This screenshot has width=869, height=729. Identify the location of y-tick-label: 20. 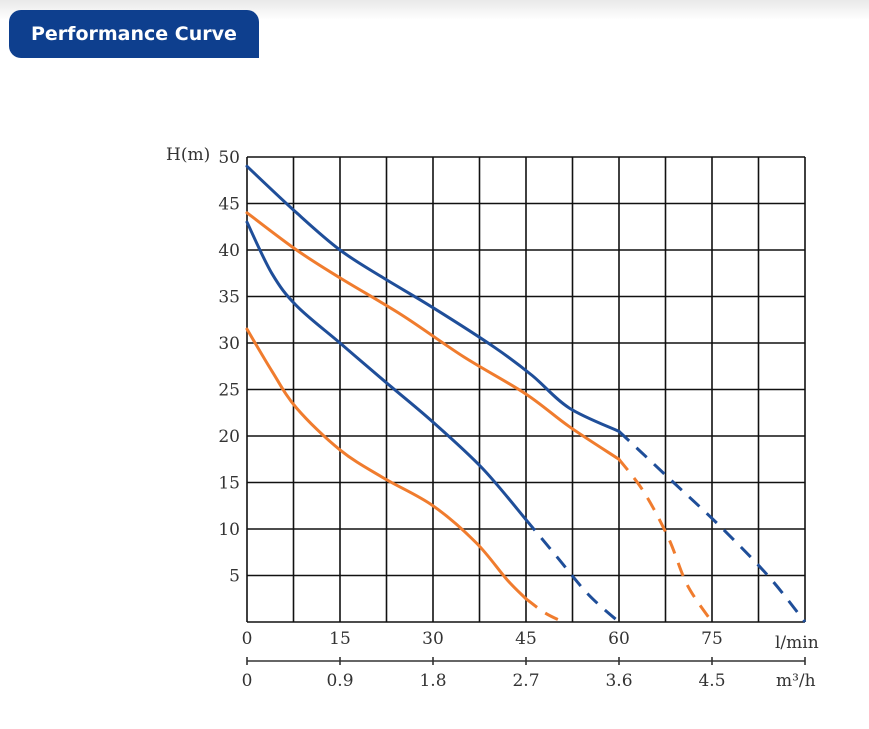
(229, 437).